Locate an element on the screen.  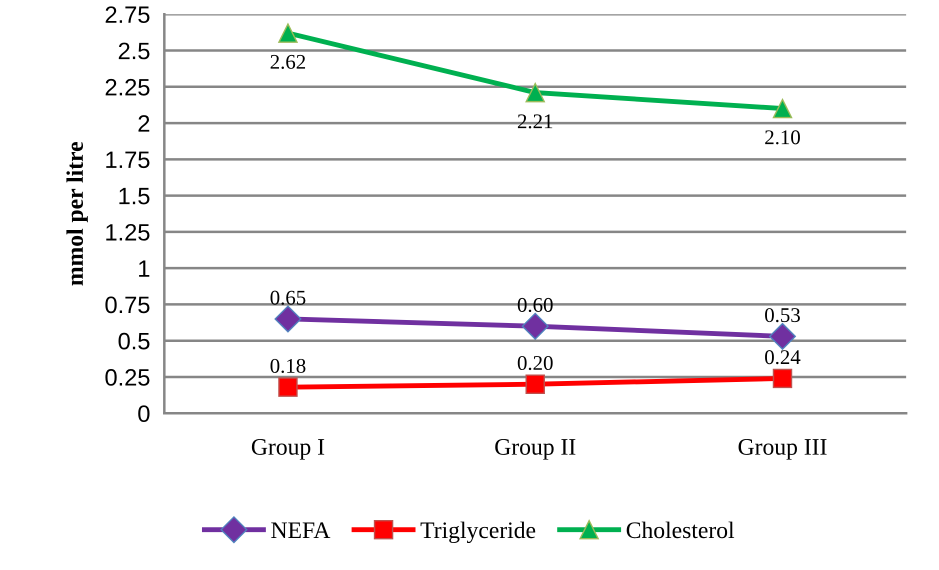
y-tick-label: 1.25 is located at coordinates (128, 232).